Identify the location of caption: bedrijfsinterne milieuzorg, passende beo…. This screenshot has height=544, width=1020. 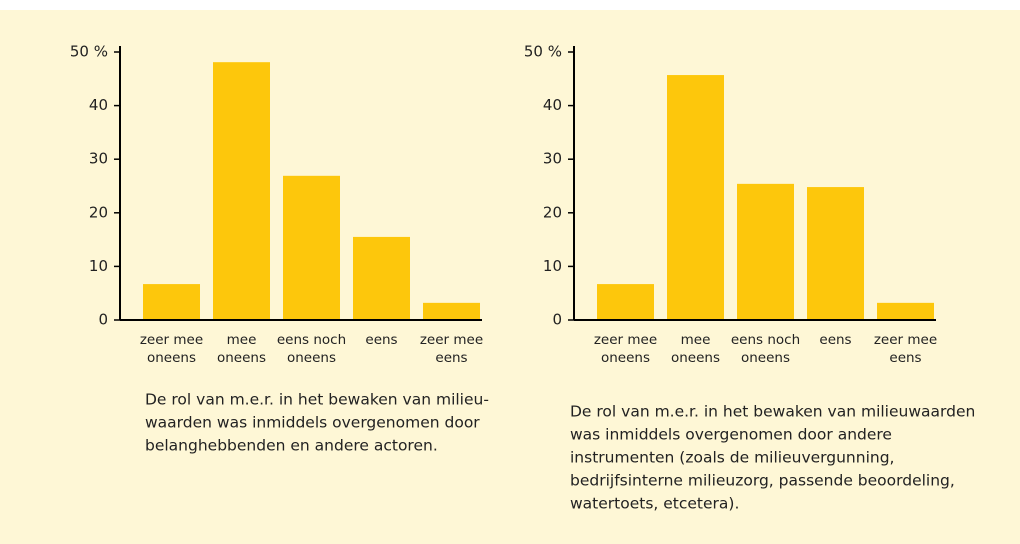
(762, 481).